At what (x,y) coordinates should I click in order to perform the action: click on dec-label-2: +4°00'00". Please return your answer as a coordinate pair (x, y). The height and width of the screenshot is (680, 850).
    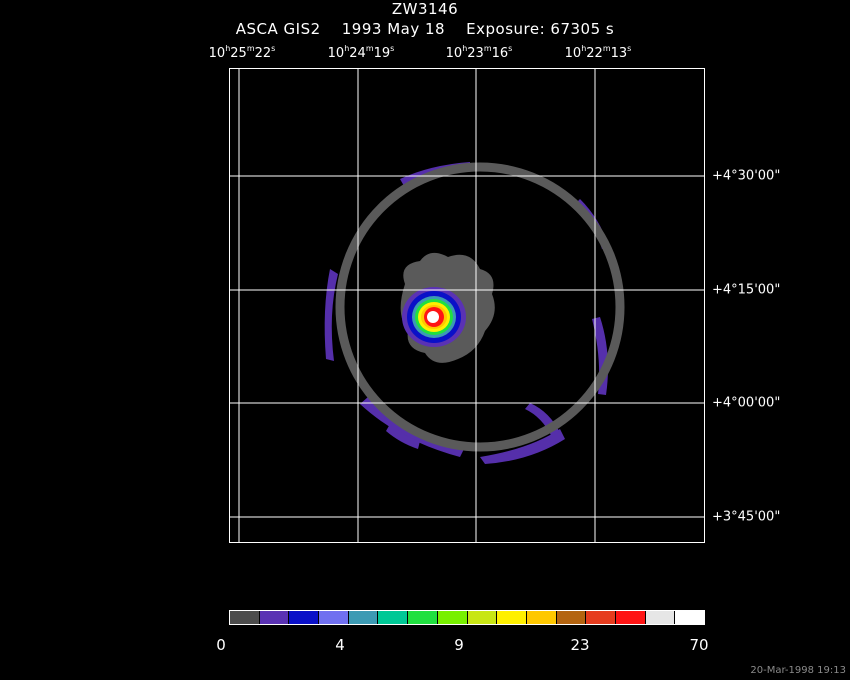
    Looking at the image, I should click on (746, 403).